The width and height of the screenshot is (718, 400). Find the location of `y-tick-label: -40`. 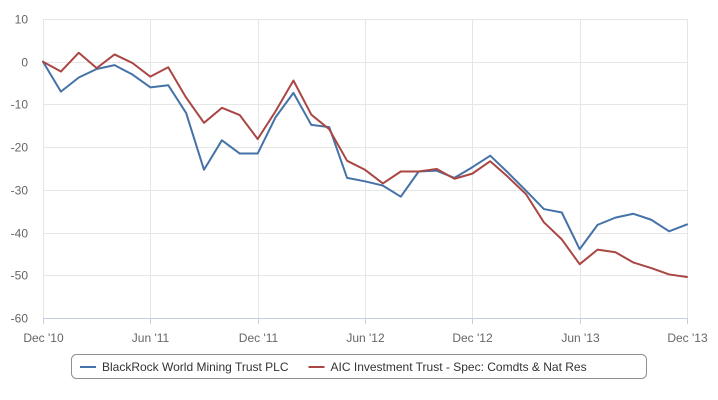

y-tick-label: -40 is located at coordinates (20, 234).